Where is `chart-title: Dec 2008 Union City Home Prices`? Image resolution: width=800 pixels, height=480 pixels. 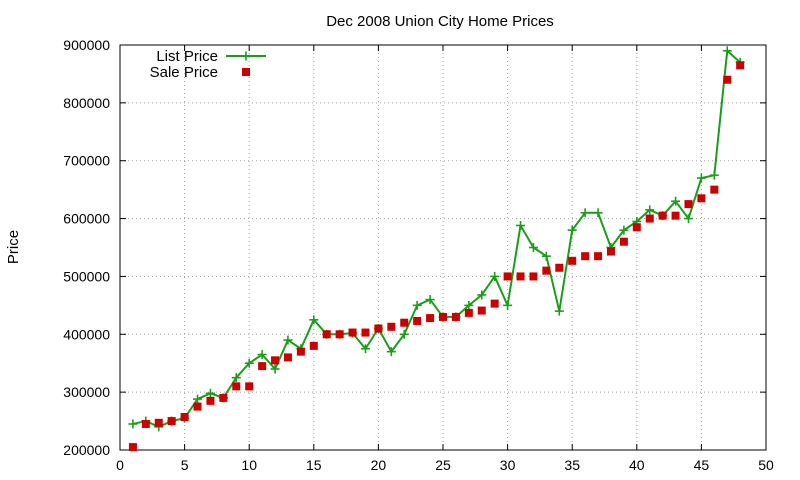
chart-title: Dec 2008 Union City Home Prices is located at coordinates (440, 21).